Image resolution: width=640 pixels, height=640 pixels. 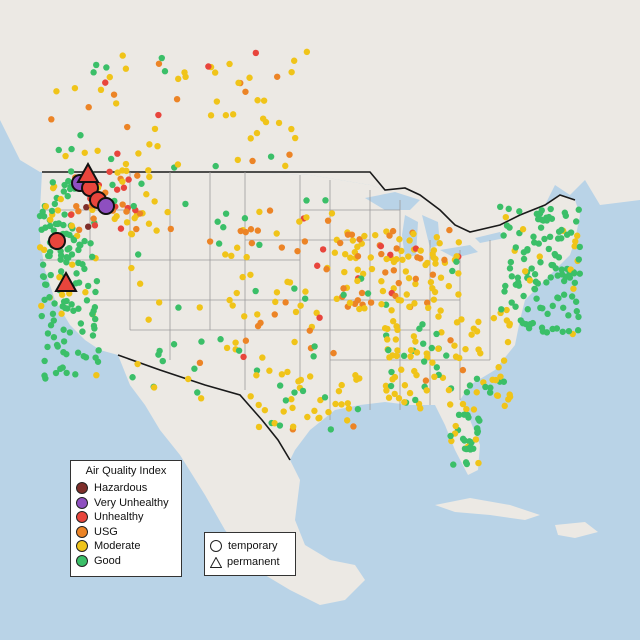 What do you see at coordinates (106, 206) in the screenshot?
I see `temporary-monitor-marker` at bounding box center [106, 206].